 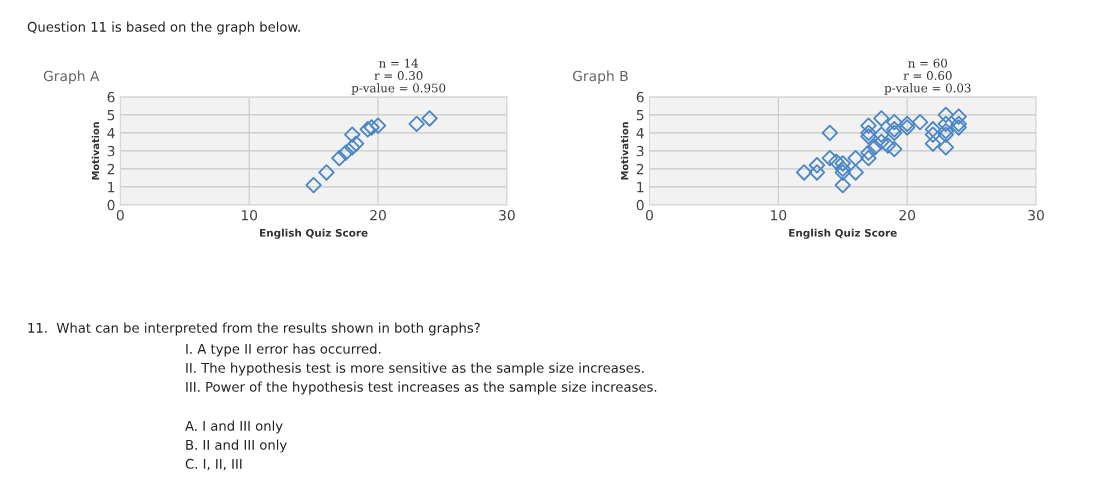 What do you see at coordinates (927, 76) in the screenshot?
I see `text: r = 0.60` at bounding box center [927, 76].